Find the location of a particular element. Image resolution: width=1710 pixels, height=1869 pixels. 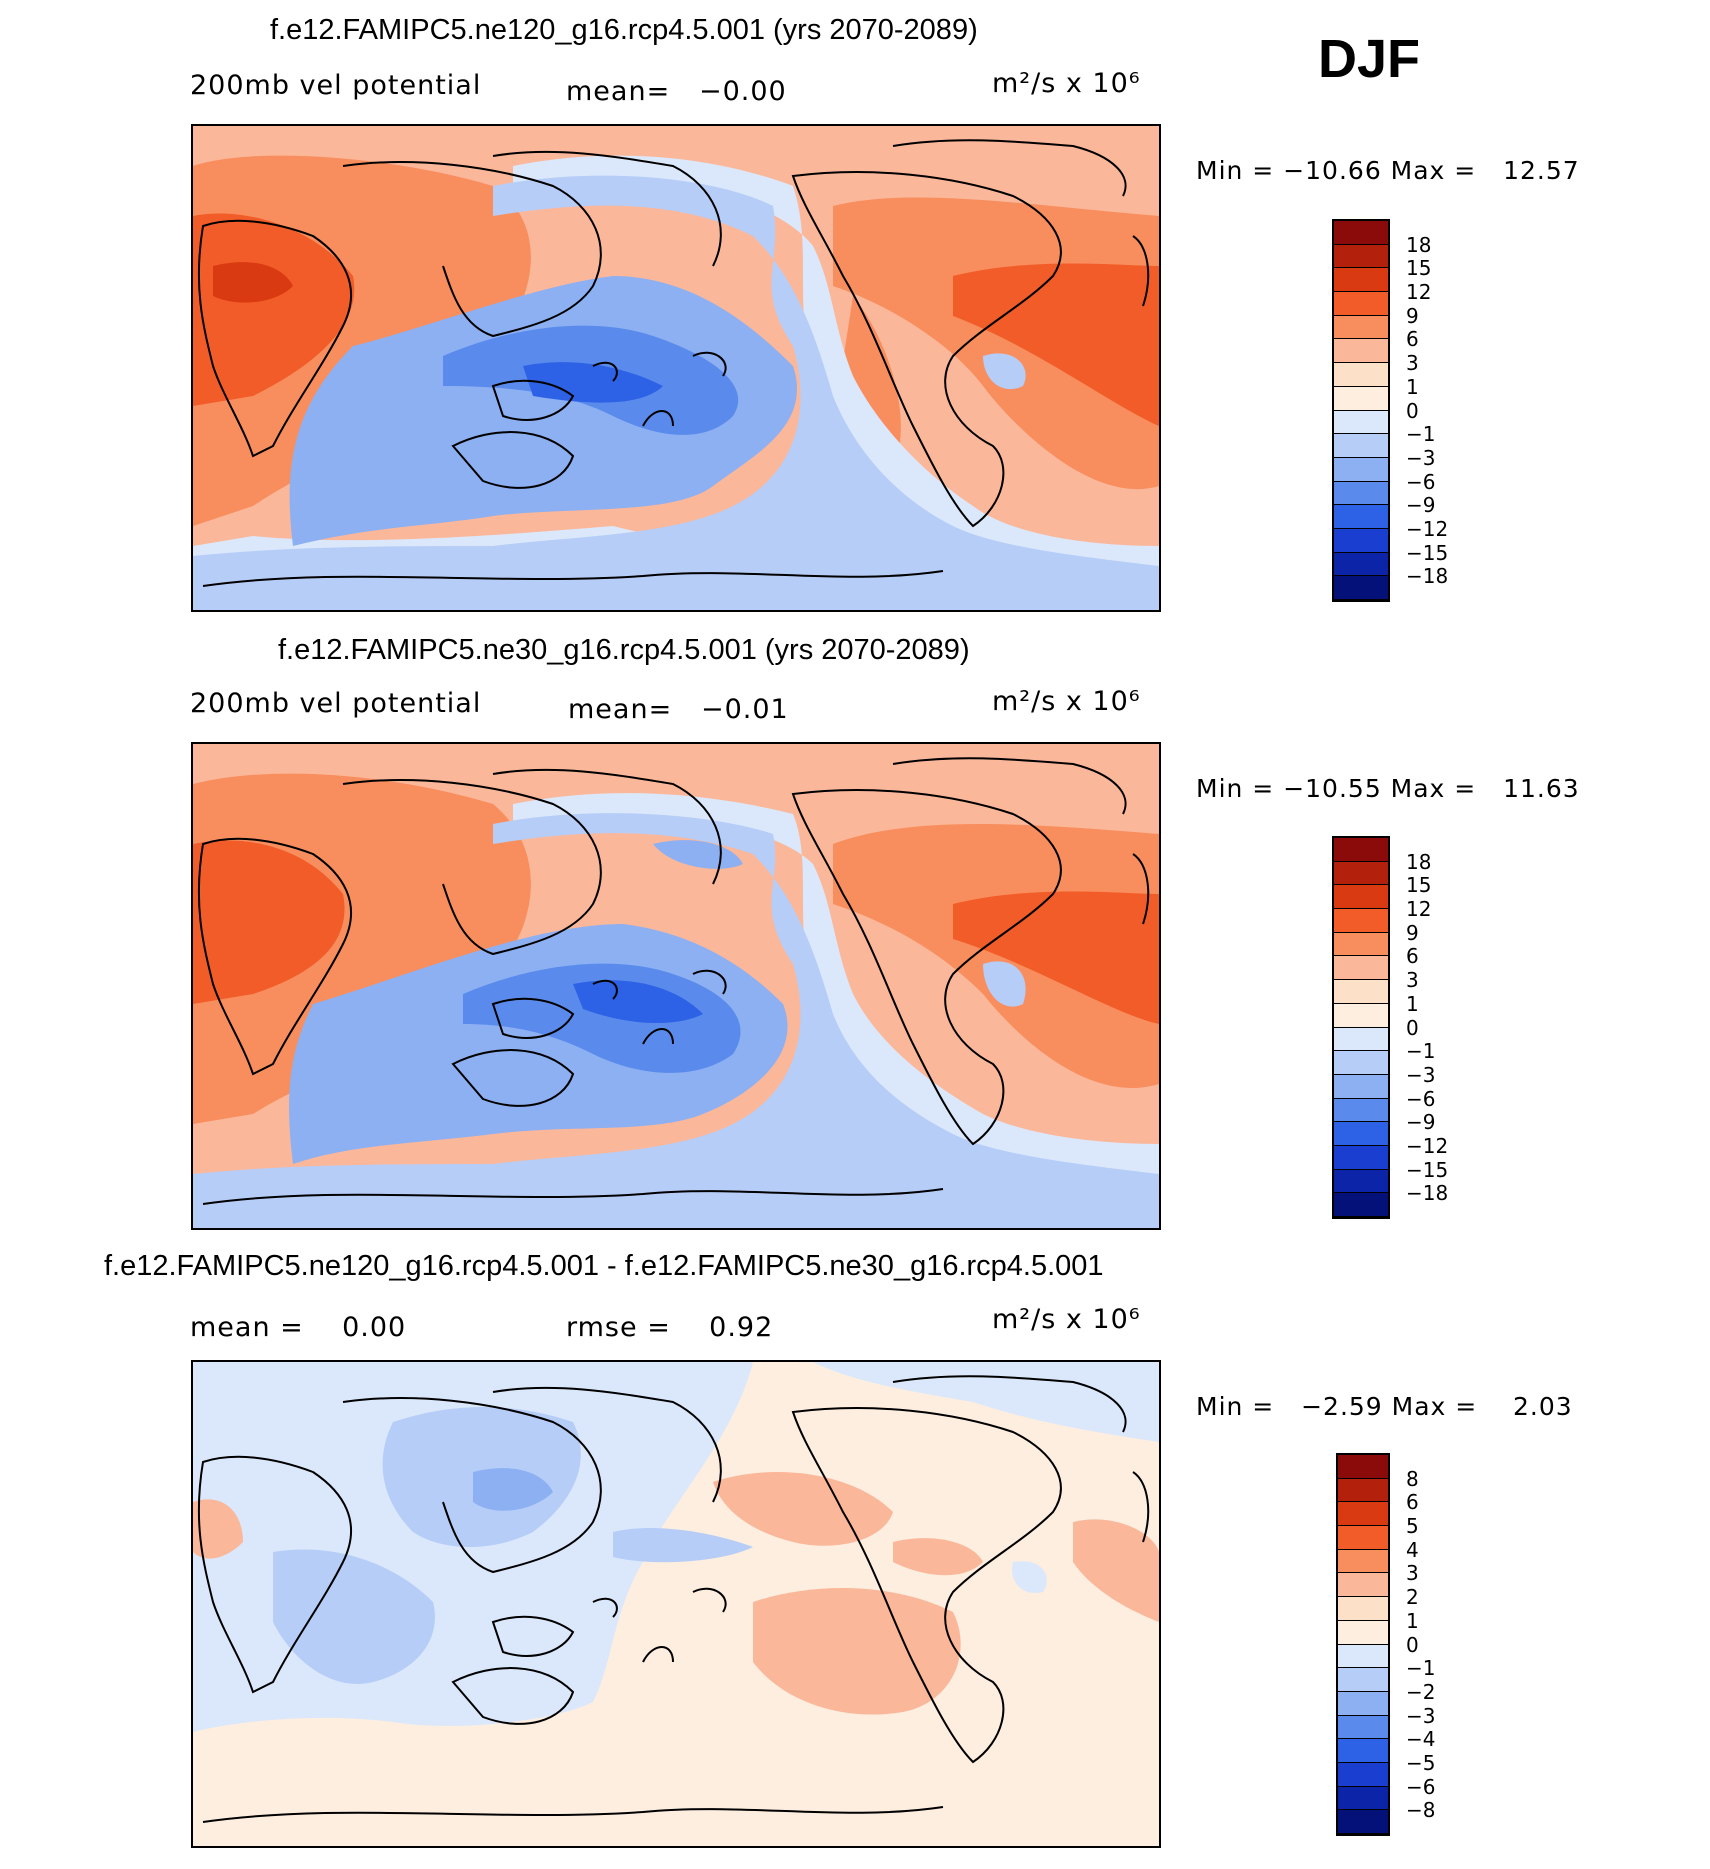

panel-3-units: m²/s x 10⁶ is located at coordinates (1066, 1319).